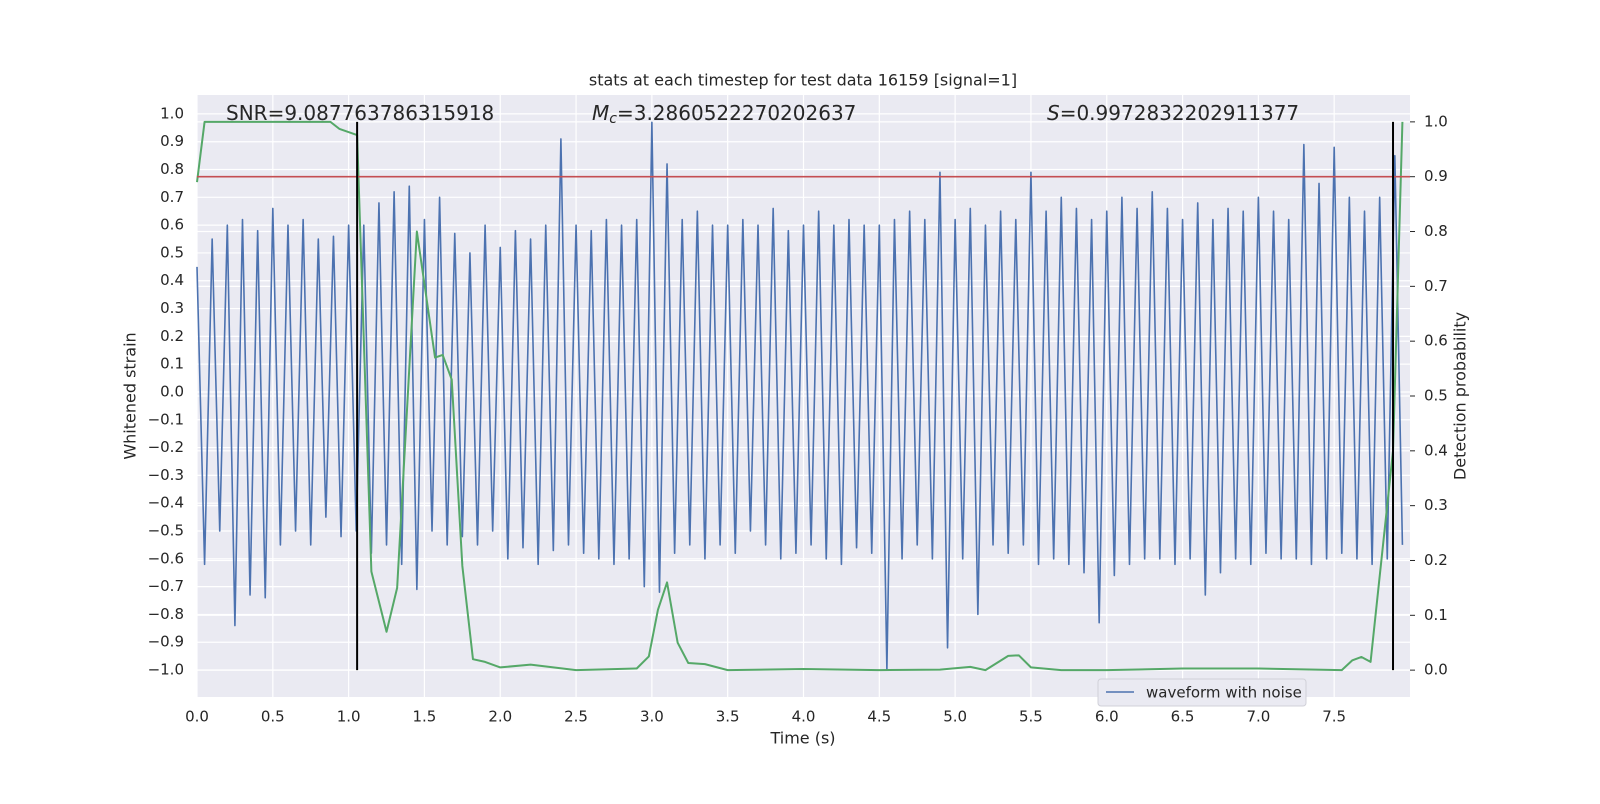 Image resolution: width=1600 pixels, height=804 pixels. I want to click on y2-tick-label: 0.2, so click(1436, 560).